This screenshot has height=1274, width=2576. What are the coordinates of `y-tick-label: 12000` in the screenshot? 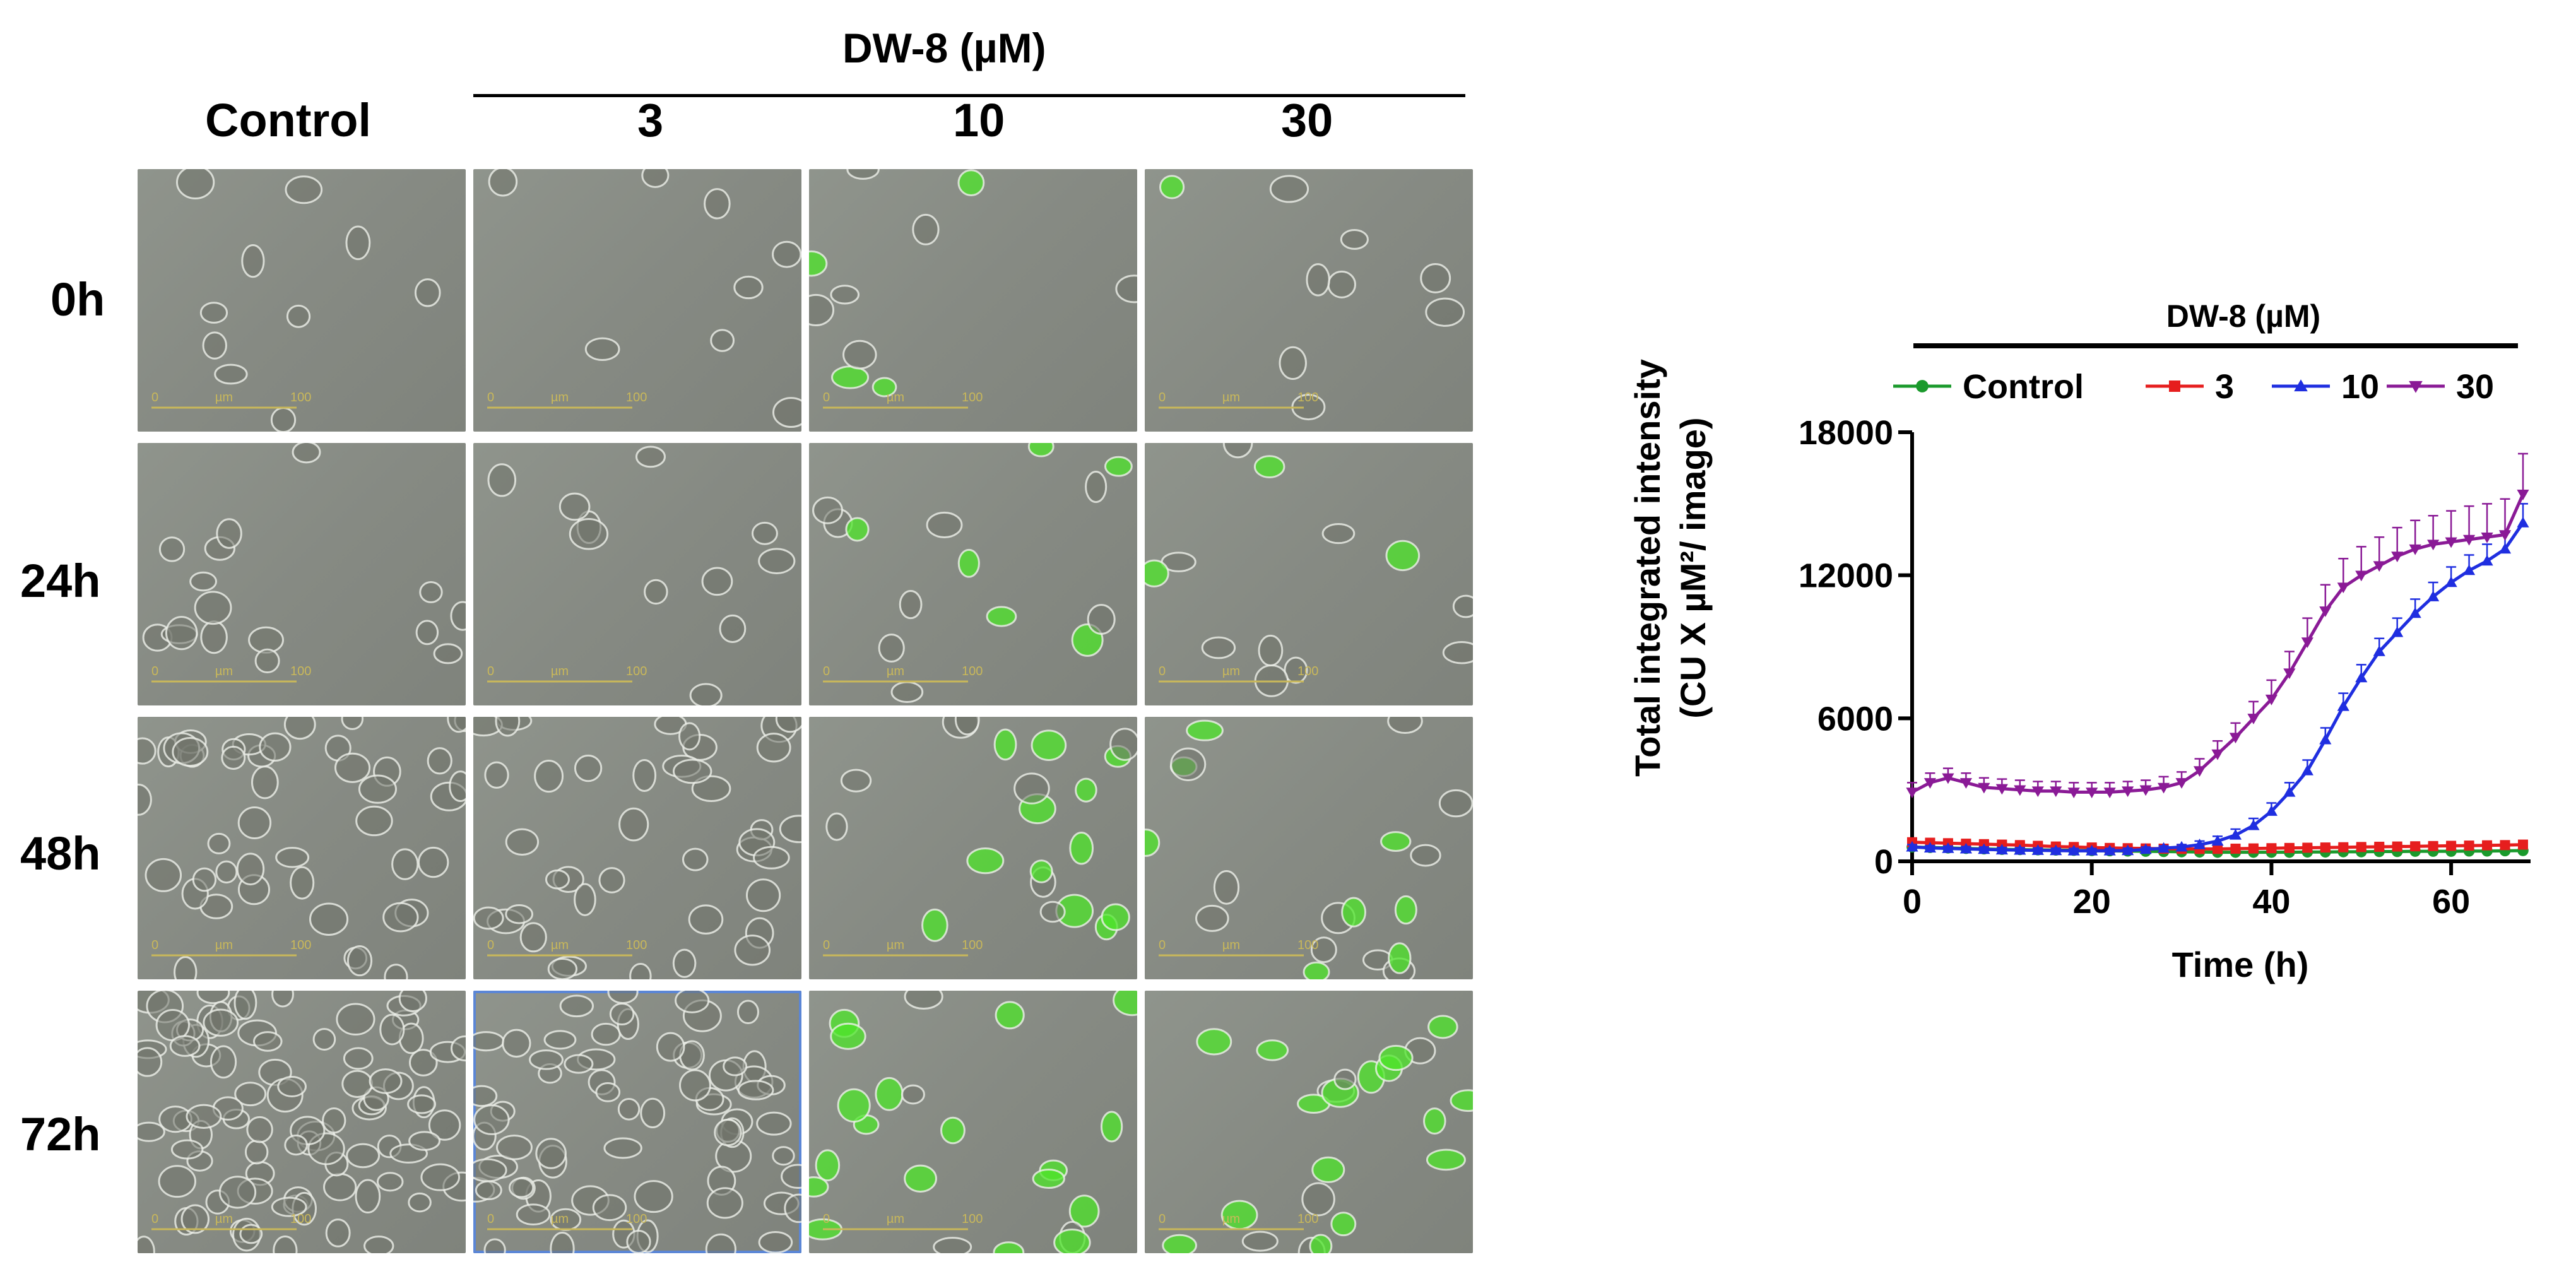 It's located at (1846, 576).